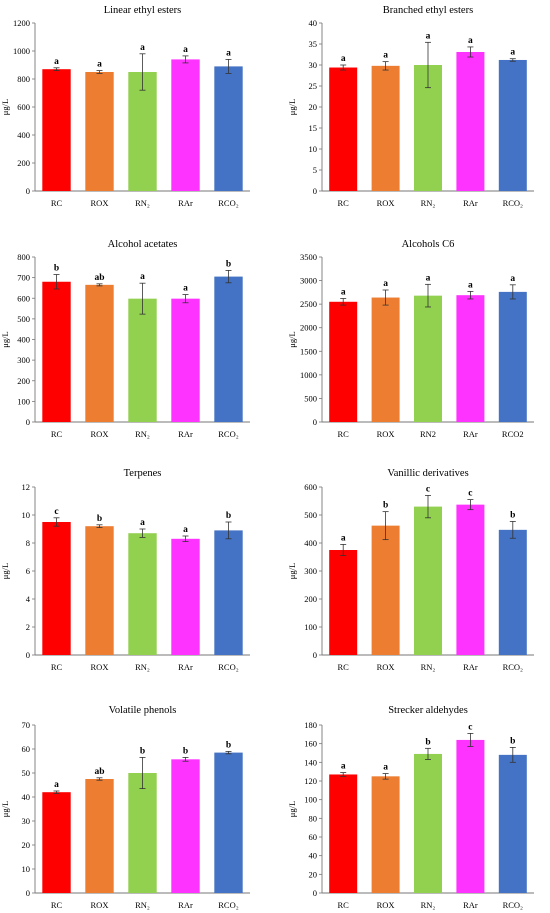 The height and width of the screenshot is (913, 550). What do you see at coordinates (28, 599) in the screenshot?
I see `y-tick-label: 4` at bounding box center [28, 599].